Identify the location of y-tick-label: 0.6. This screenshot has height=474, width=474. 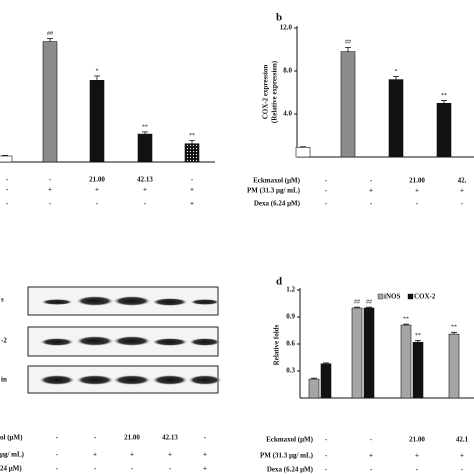
(290, 344).